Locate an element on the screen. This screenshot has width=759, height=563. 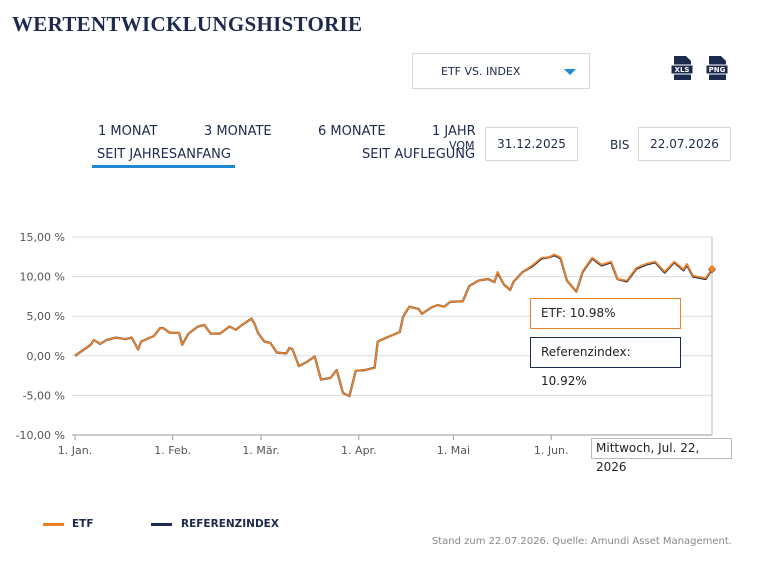
x-tick-label: 1. Jan. is located at coordinates (75, 450).